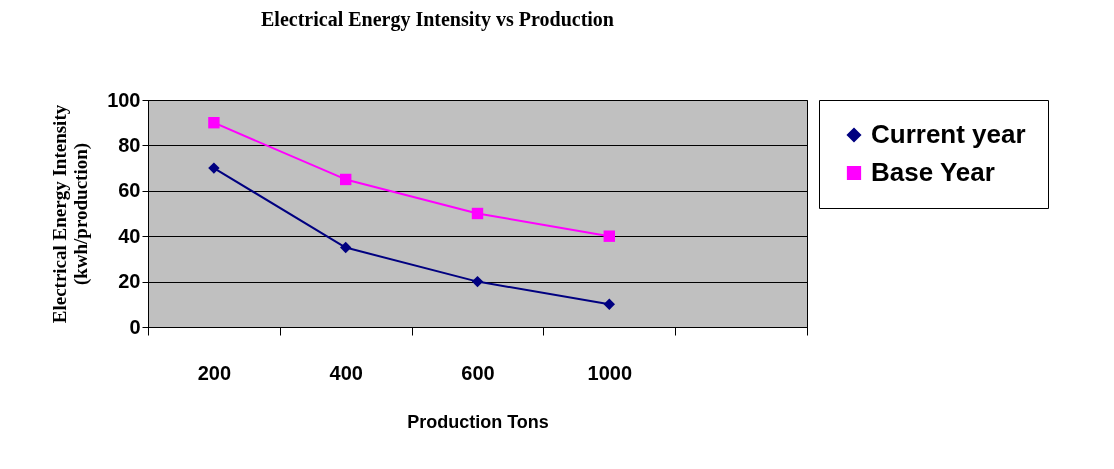 This screenshot has width=1114, height=469. I want to click on chart-title: Electrical Energy Intensity vs Production, so click(437, 19).